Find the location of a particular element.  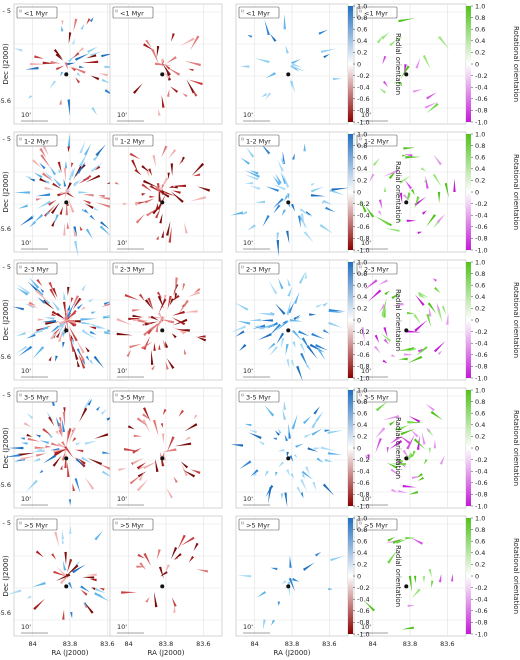

colorbar-tick-label: -0.6 is located at coordinates (481, 227).